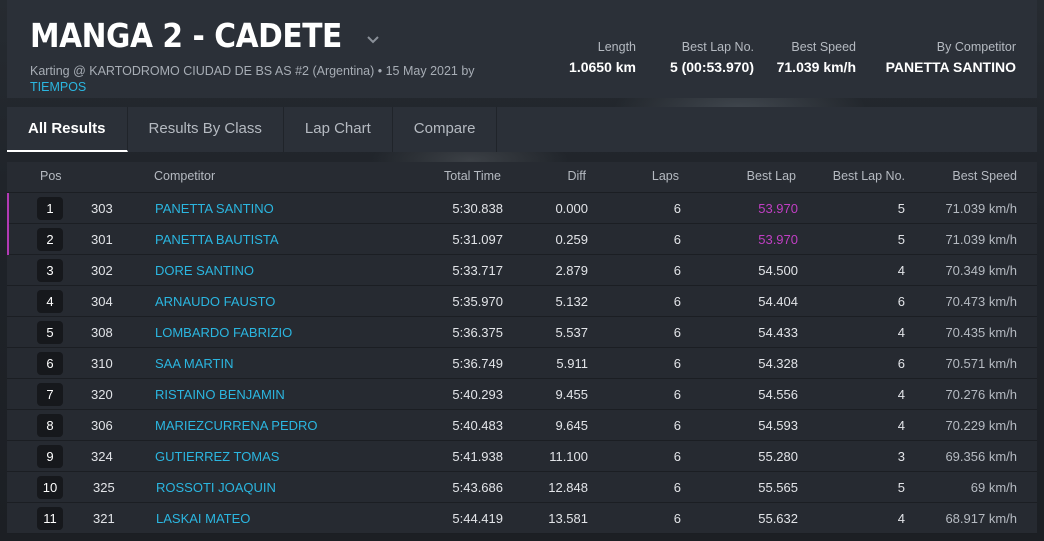  What do you see at coordinates (50, 425) in the screenshot?
I see `position-badge: 8` at bounding box center [50, 425].